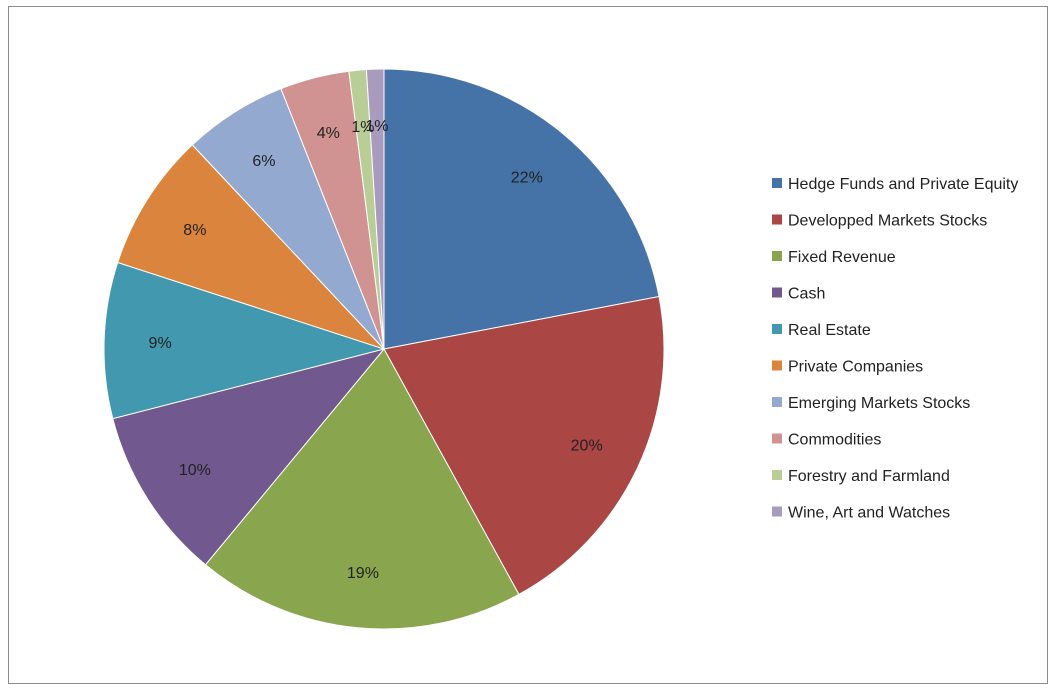  Describe the element at coordinates (834, 440) in the screenshot. I see `legend-label-commodities: Commodities` at that location.